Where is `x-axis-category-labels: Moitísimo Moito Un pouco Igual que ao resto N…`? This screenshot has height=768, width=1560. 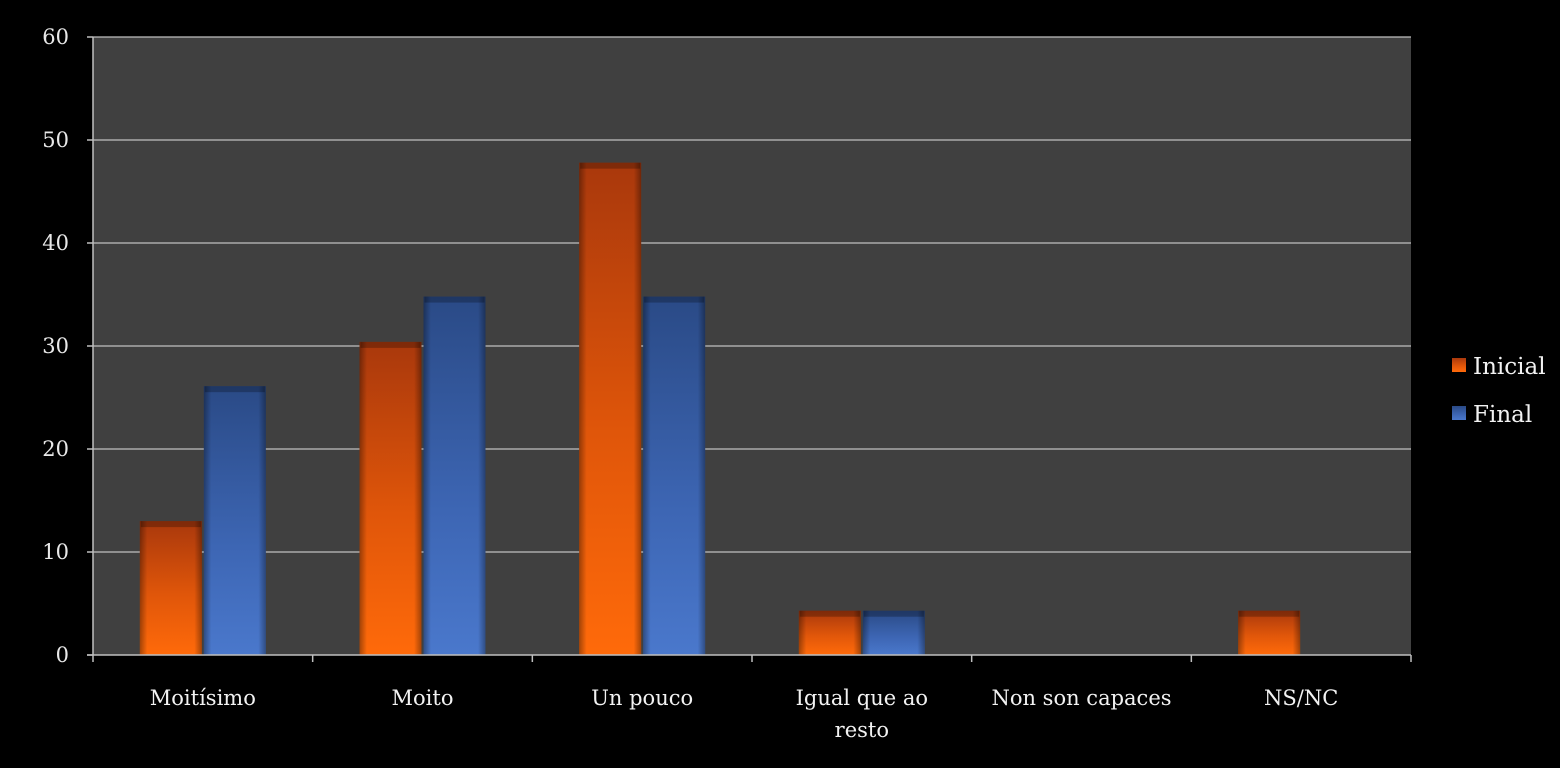
x-axis-category-labels: Moitísimo Moito Un pouco Igual que ao resto N… is located at coordinates (744, 714).